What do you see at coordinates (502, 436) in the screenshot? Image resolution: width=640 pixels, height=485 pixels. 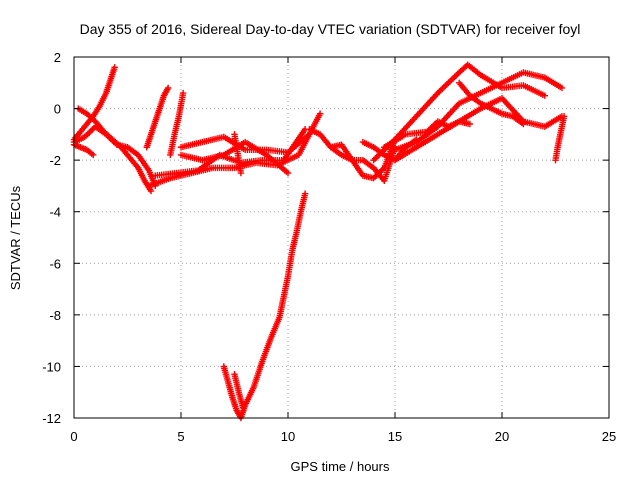 I see `x-tick-label: 20` at bounding box center [502, 436].